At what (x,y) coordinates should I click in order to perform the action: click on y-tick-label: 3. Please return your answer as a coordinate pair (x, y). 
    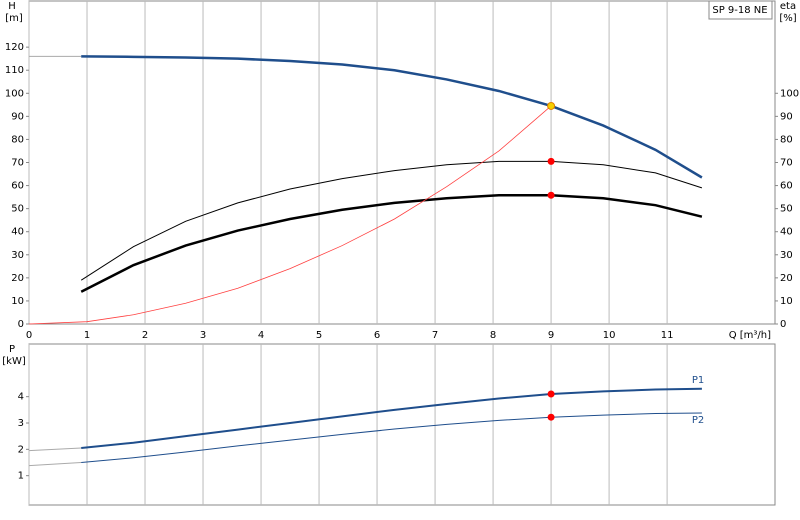
    Looking at the image, I should click on (21, 423).